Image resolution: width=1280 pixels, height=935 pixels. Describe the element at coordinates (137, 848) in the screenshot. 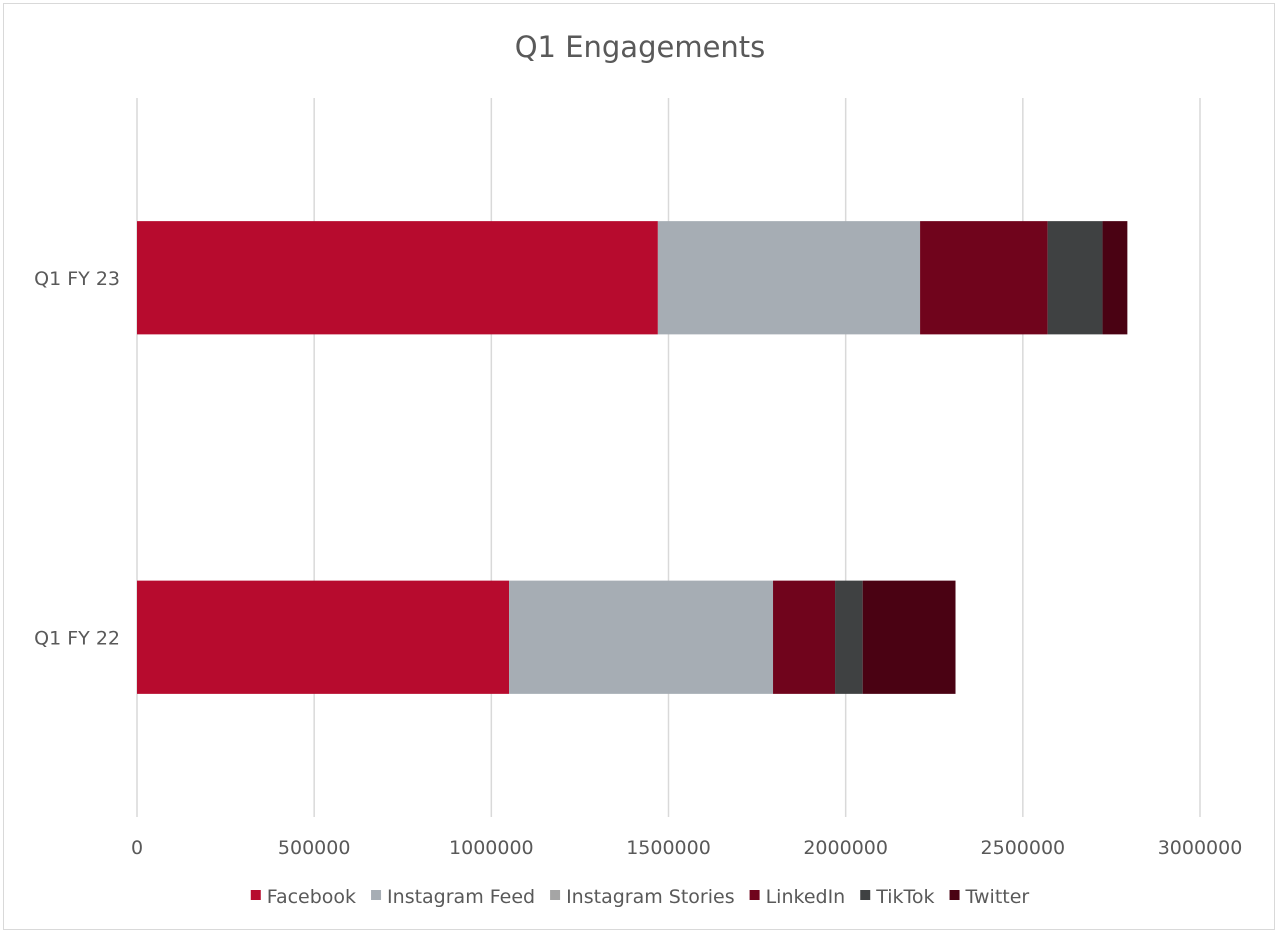

I see `x-tick-label: 0` at that location.